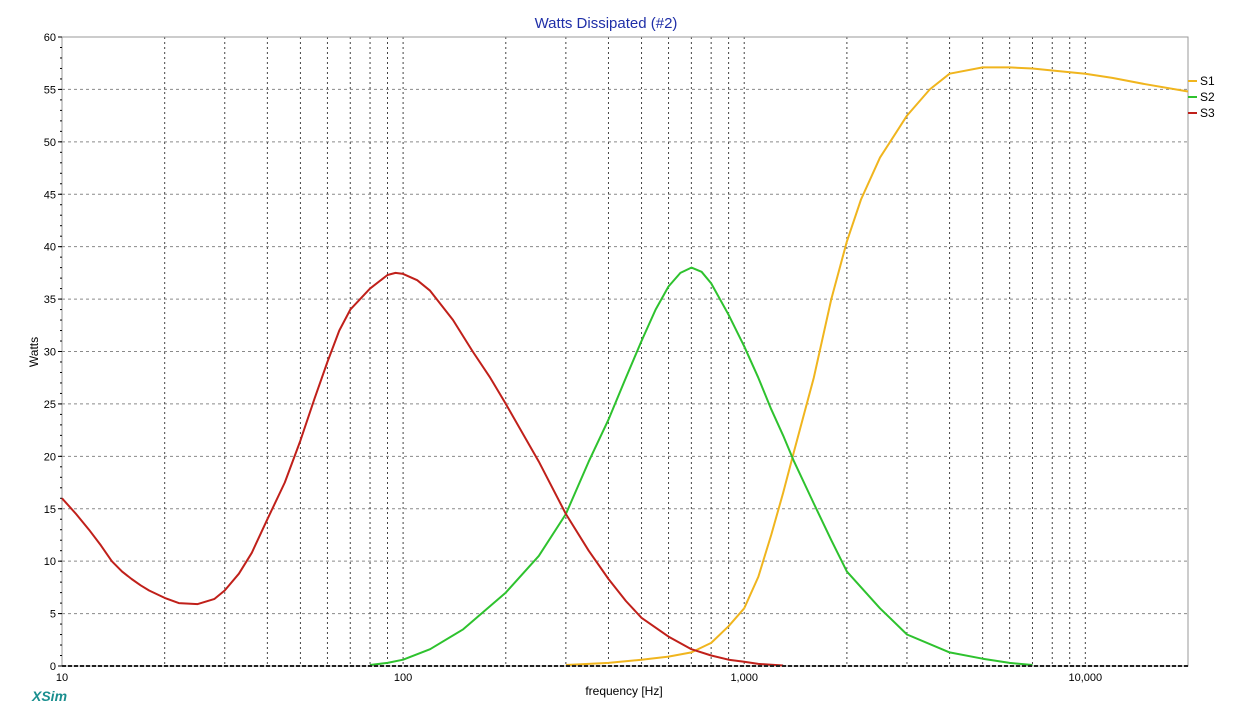 This screenshot has width=1236, height=714. I want to click on y-tick-label: 25, so click(50, 405).